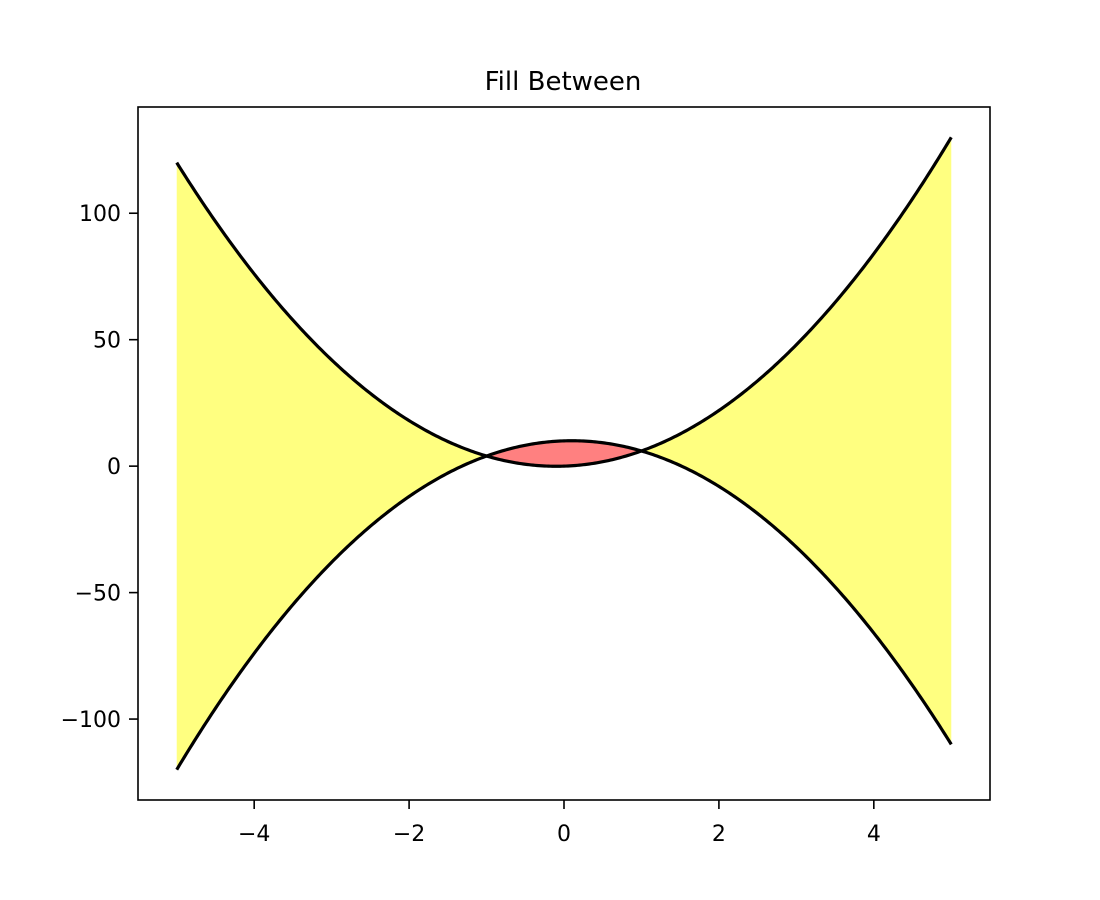  I want to click on y-tick-label: −100, so click(91, 720).